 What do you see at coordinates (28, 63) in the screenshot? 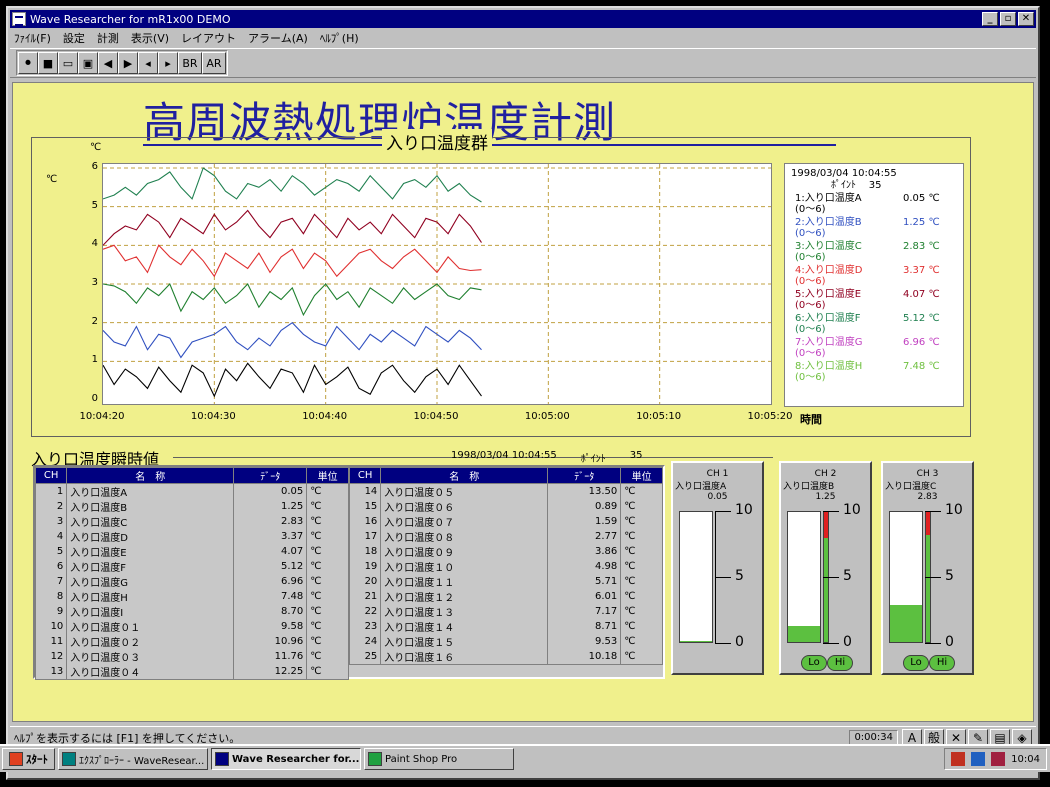
I see `record-icon: ⏺` at bounding box center [28, 63].